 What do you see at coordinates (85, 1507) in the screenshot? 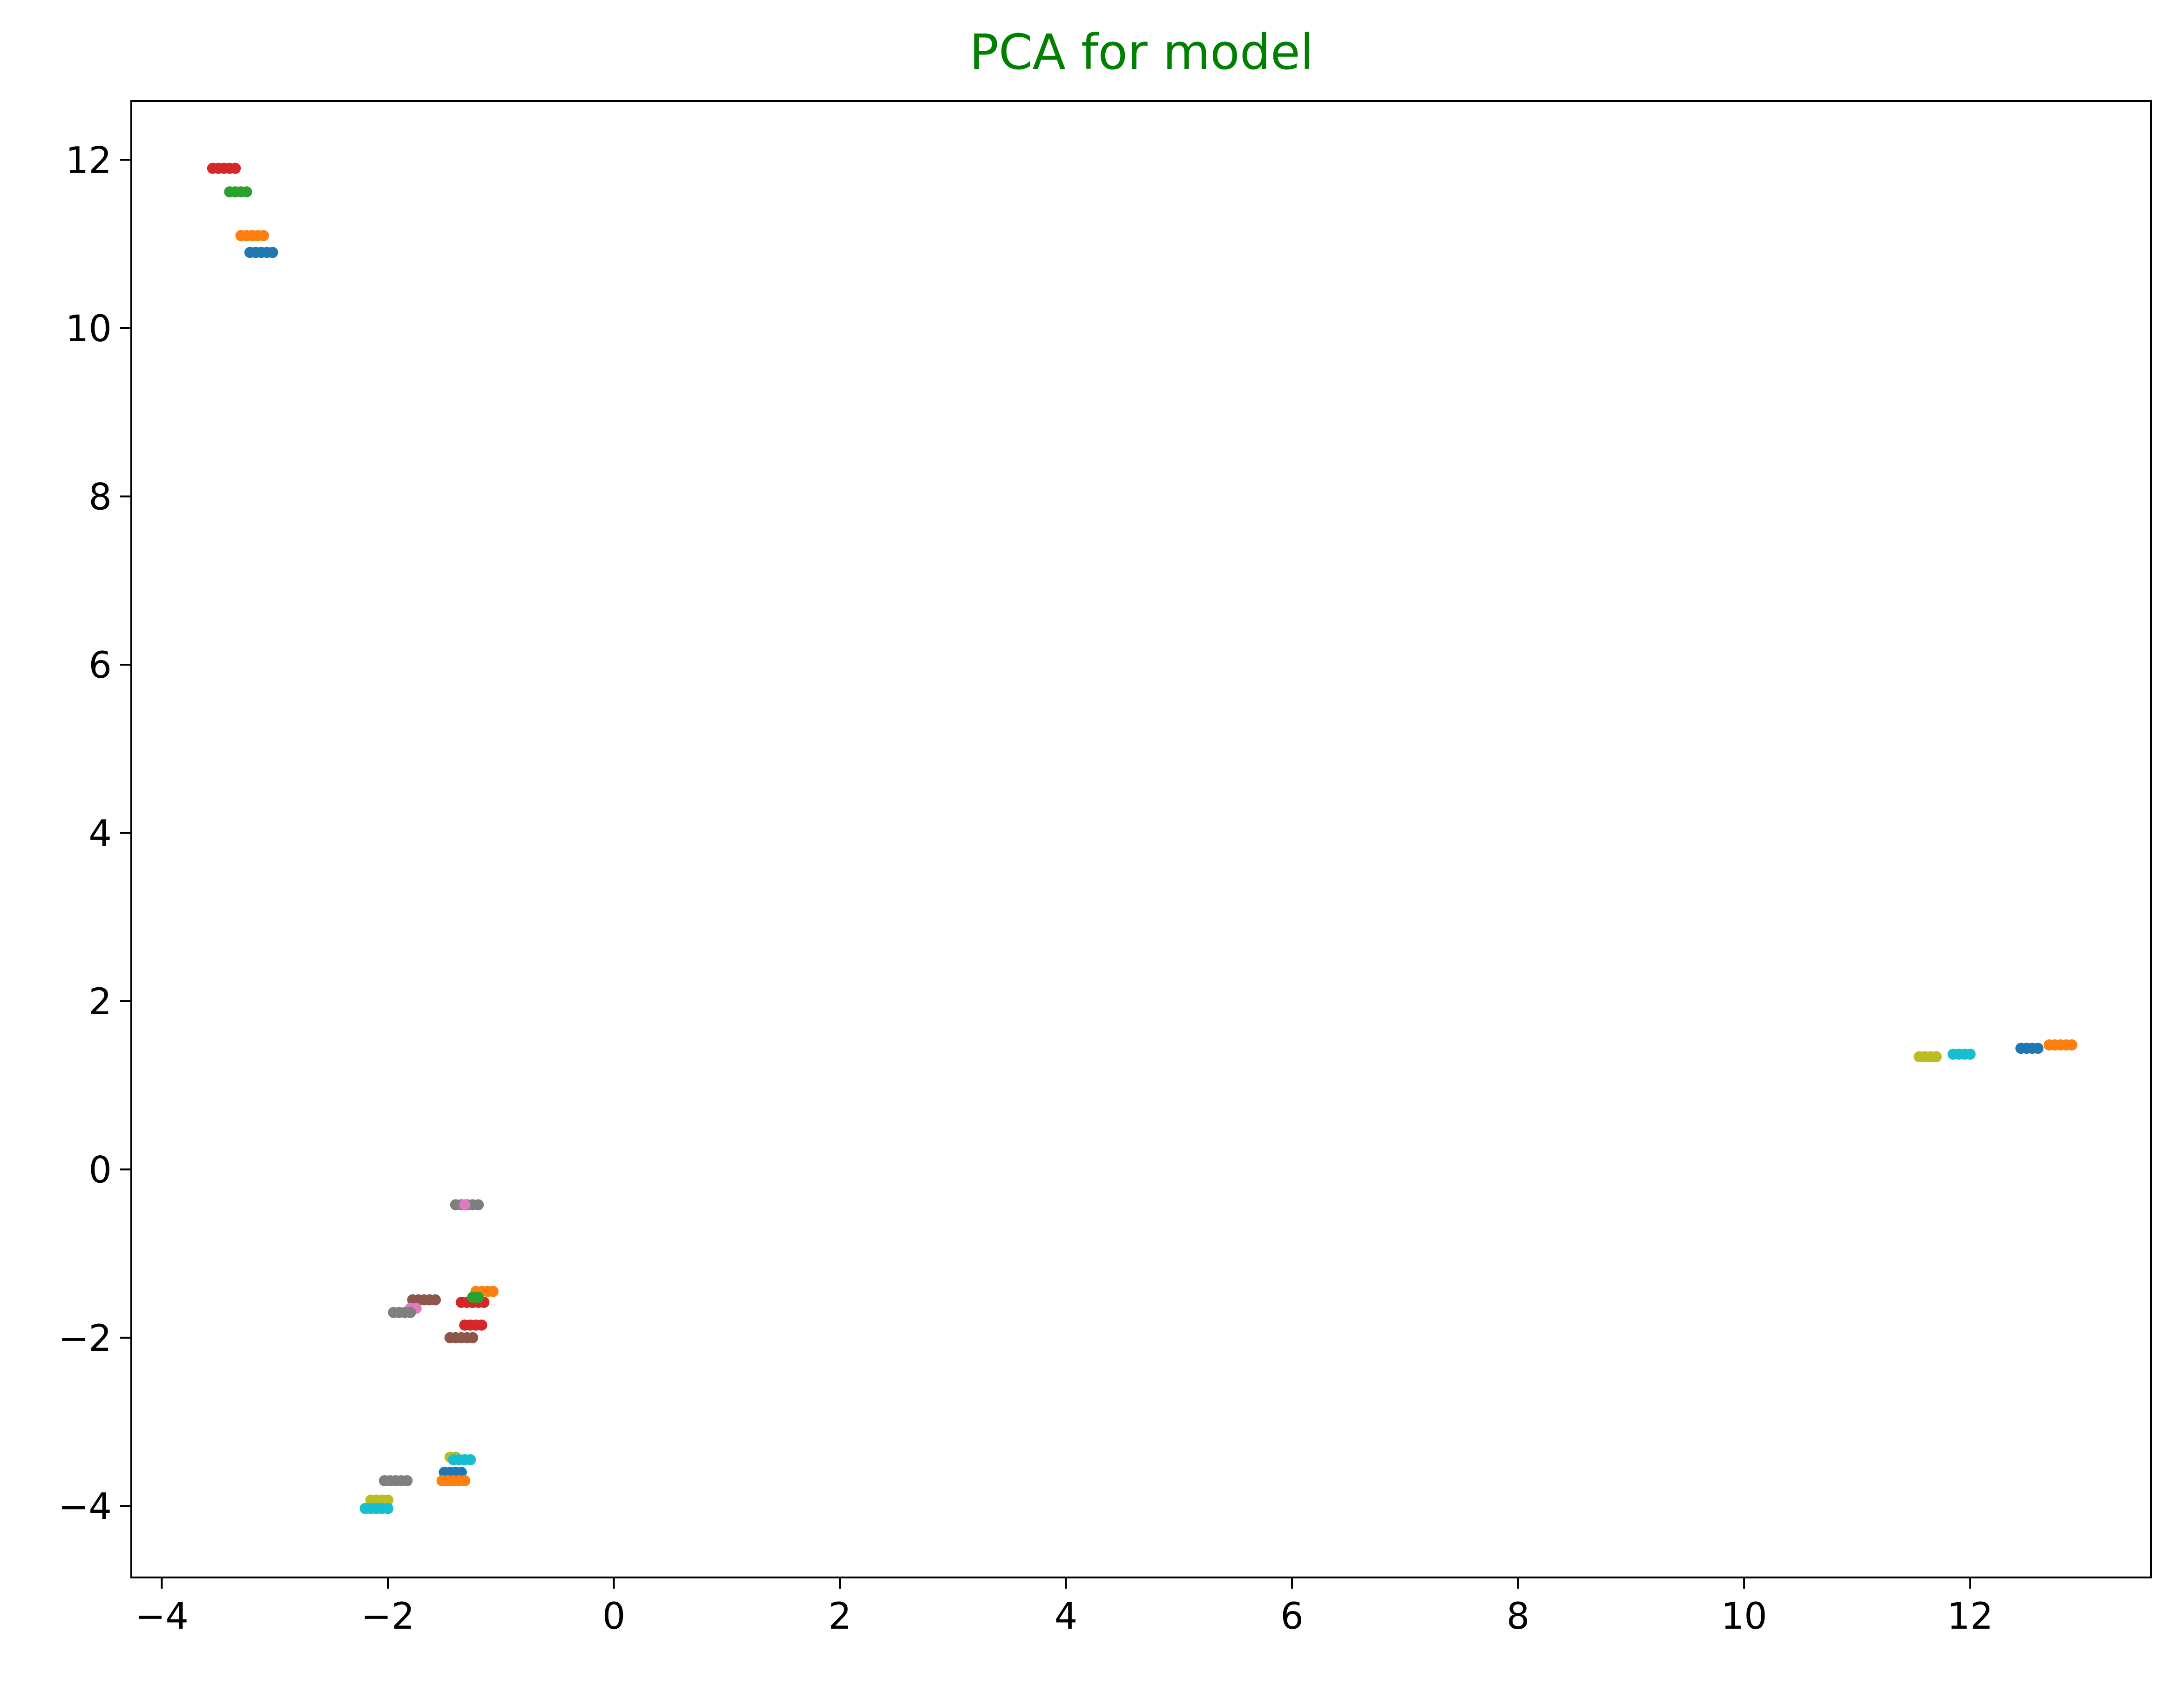
I see `y-tick-label: −4` at bounding box center [85, 1507].